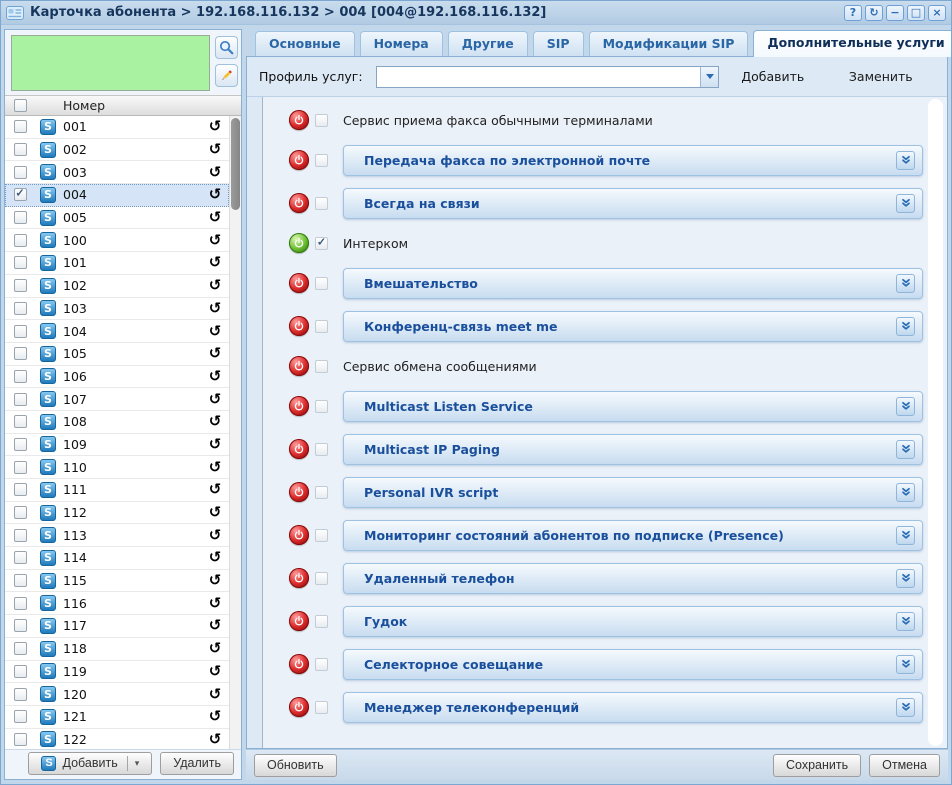 The height and width of the screenshot is (785, 952). Describe the element at coordinates (295, 765) in the screenshot. I see `refresh-button: Обновить` at that location.